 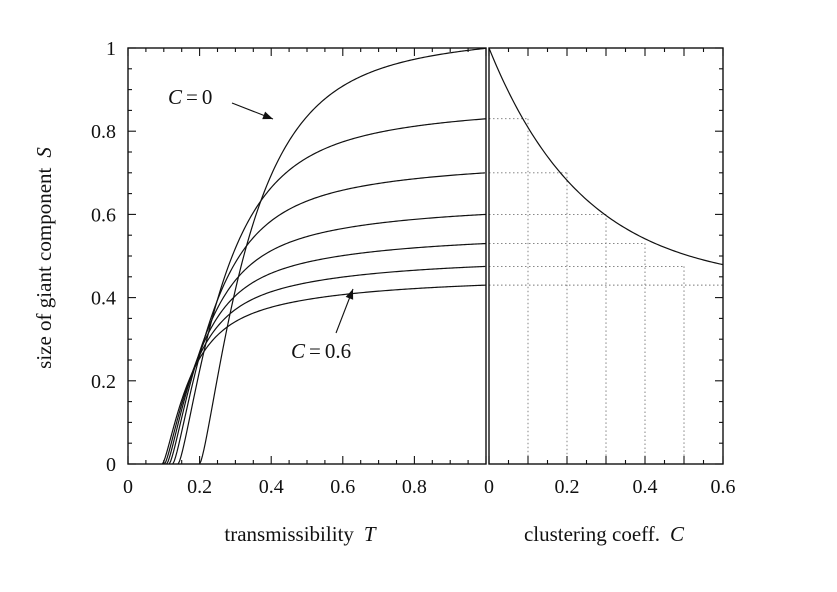 I want to click on series-line-c05, so click(x=324, y=365).